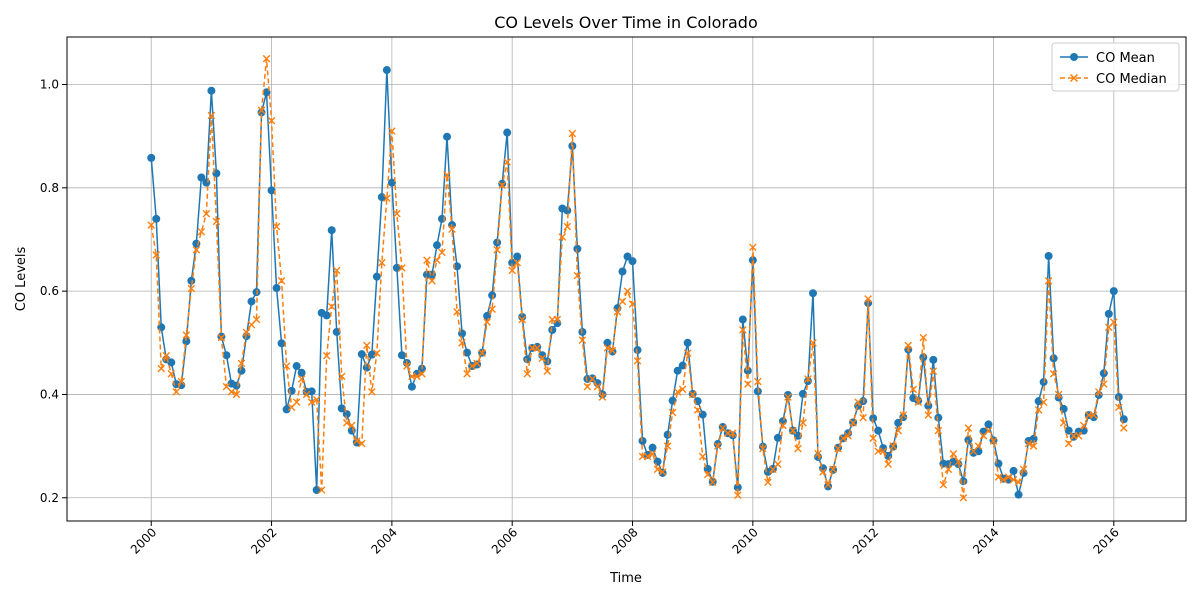 Image resolution: width=1200 pixels, height=600 pixels. Describe the element at coordinates (49, 394) in the screenshot. I see `y-tick-label: 0.4` at that location.